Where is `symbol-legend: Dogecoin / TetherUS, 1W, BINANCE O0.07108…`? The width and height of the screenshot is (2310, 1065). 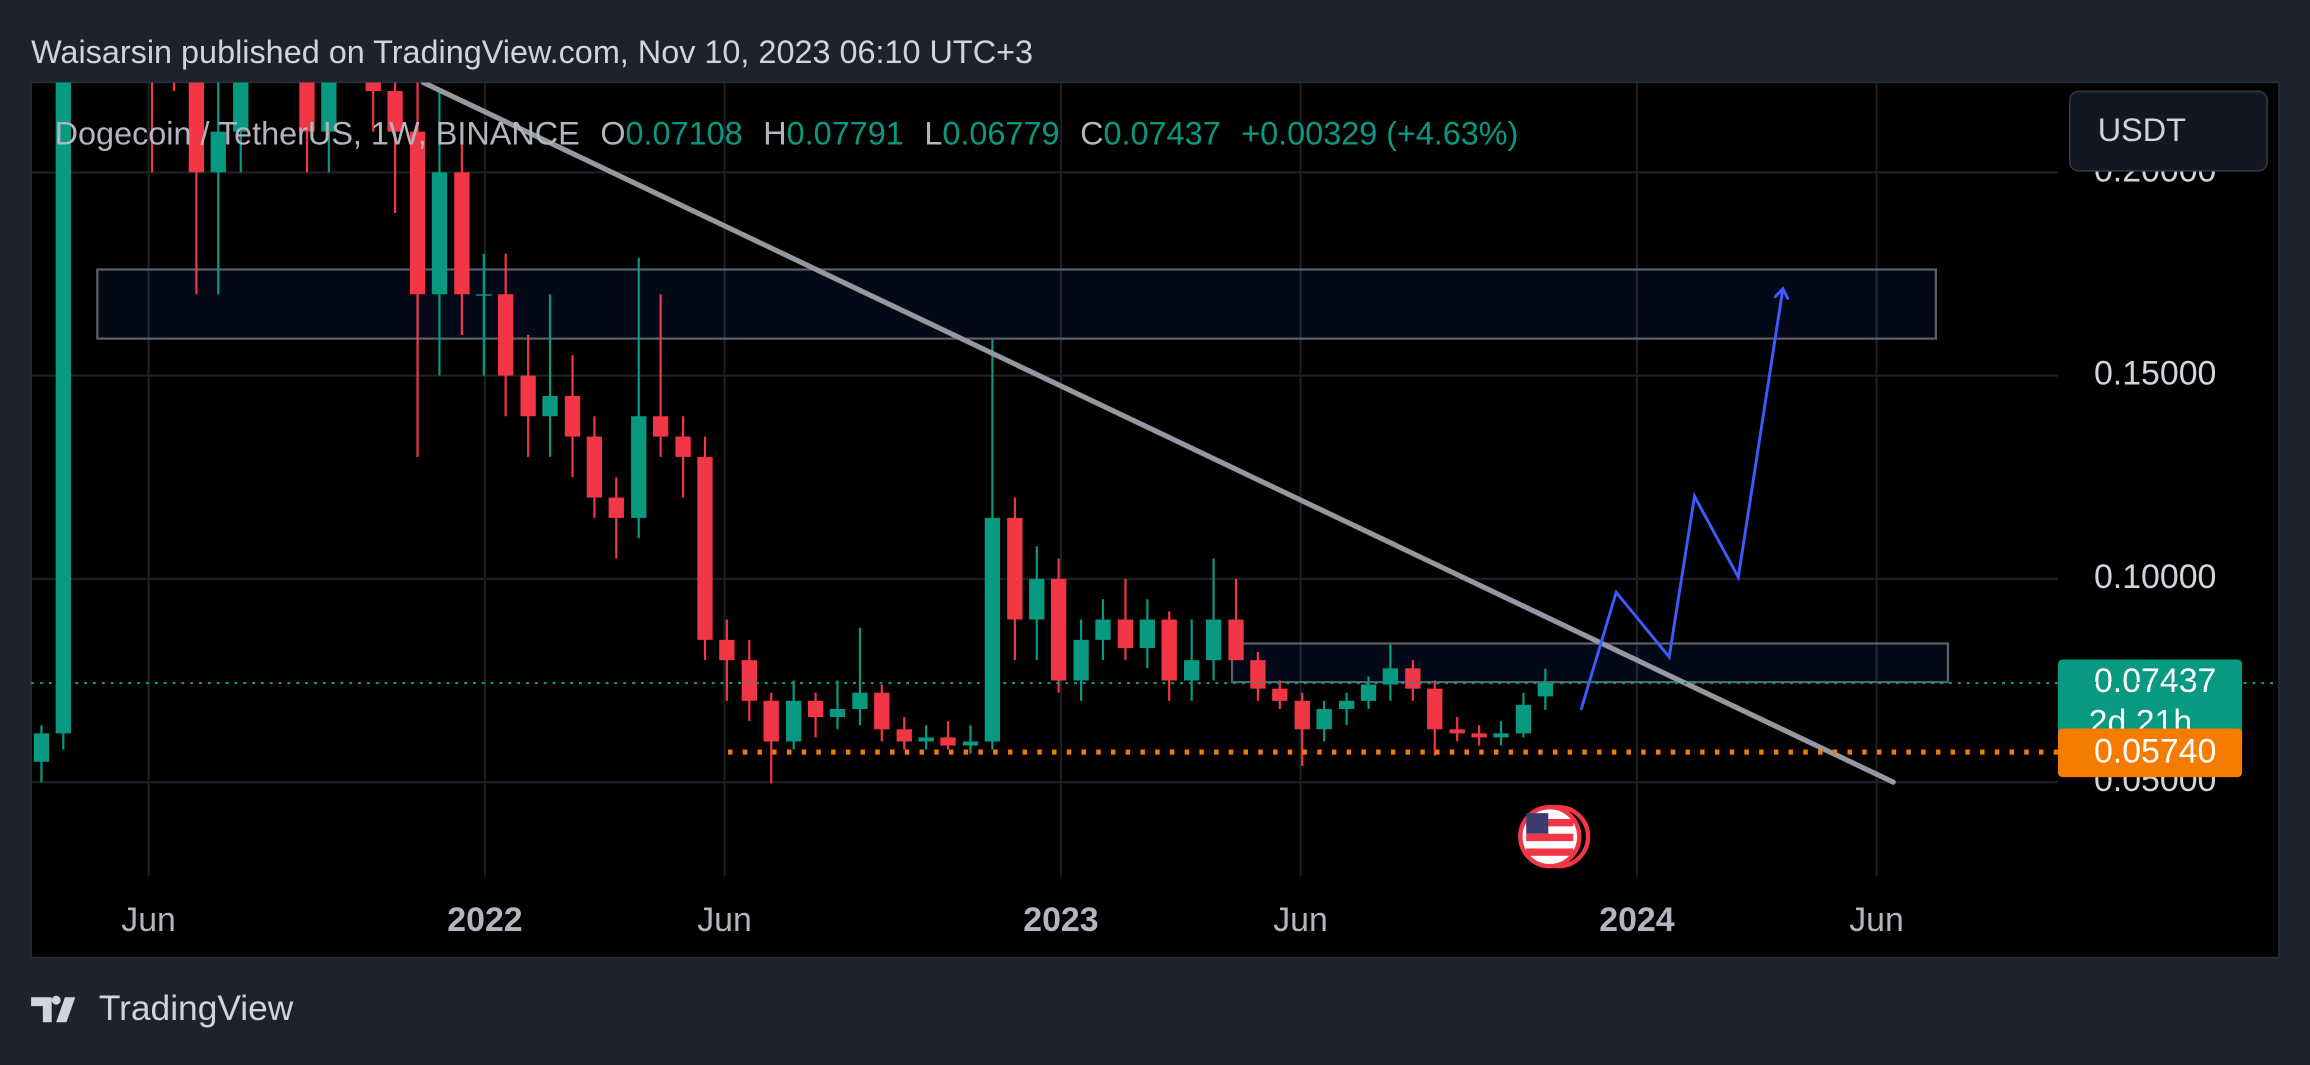 symbol-legend: Dogecoin / TetherUS, 1W, BINANCE O0.07108… is located at coordinates (787, 133).